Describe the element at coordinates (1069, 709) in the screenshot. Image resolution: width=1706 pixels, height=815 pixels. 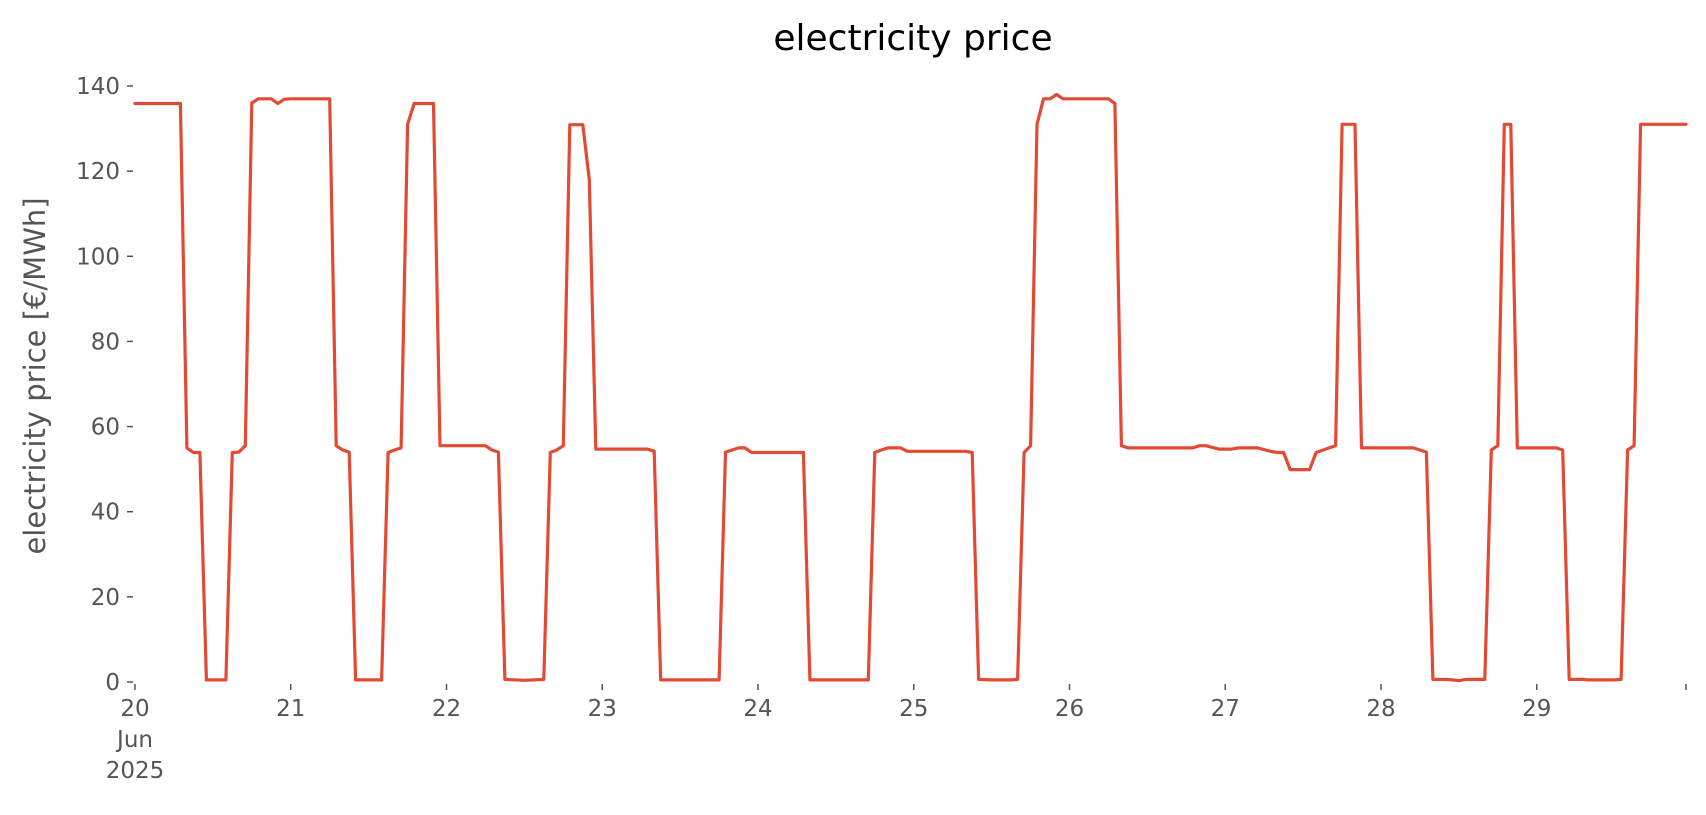
I see `x-tick-label: 26` at that location.